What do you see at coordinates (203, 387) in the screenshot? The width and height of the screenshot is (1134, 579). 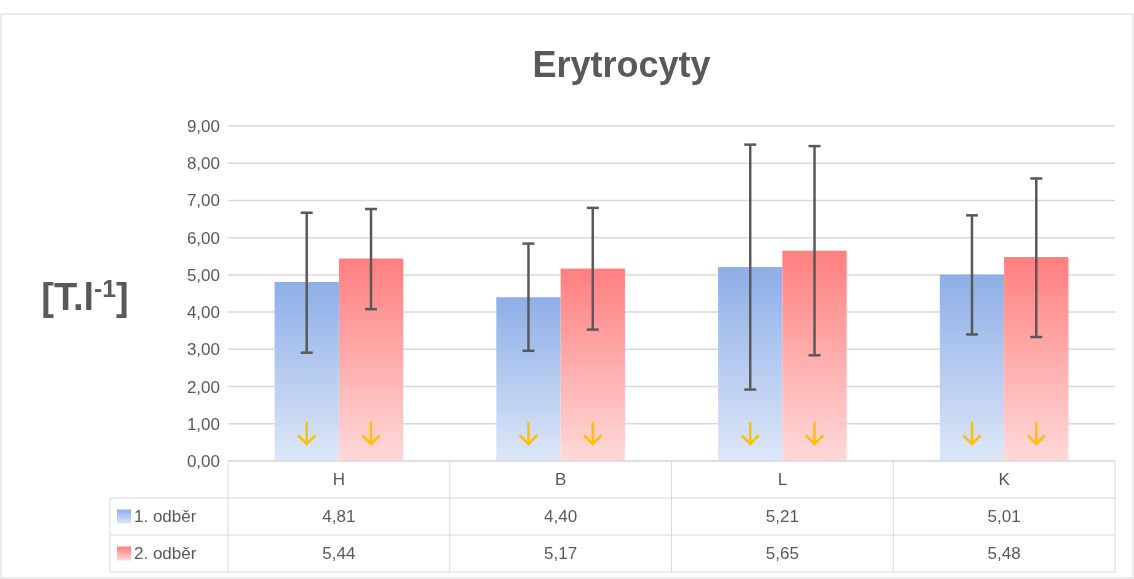 I see `y-tick-label: 2,00` at bounding box center [203, 387].